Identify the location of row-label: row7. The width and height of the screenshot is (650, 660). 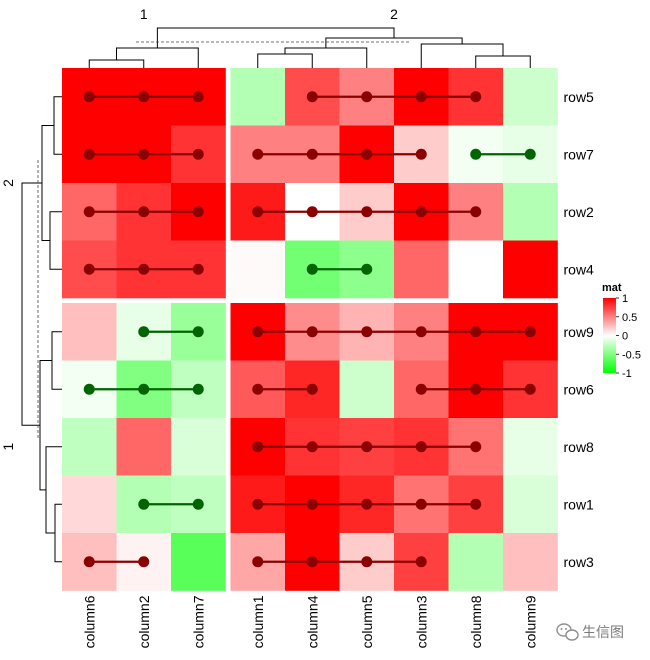
(579, 154).